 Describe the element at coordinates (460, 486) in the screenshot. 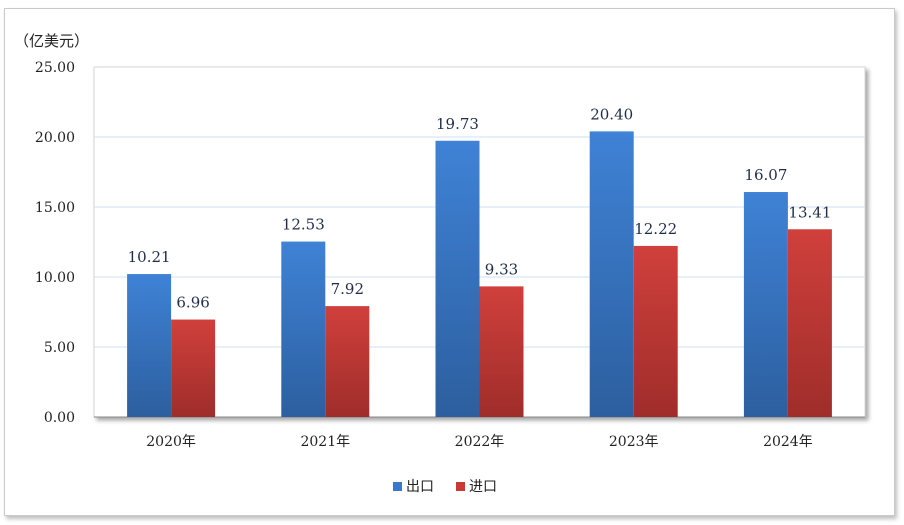

I see `legend-swatch-import` at that location.